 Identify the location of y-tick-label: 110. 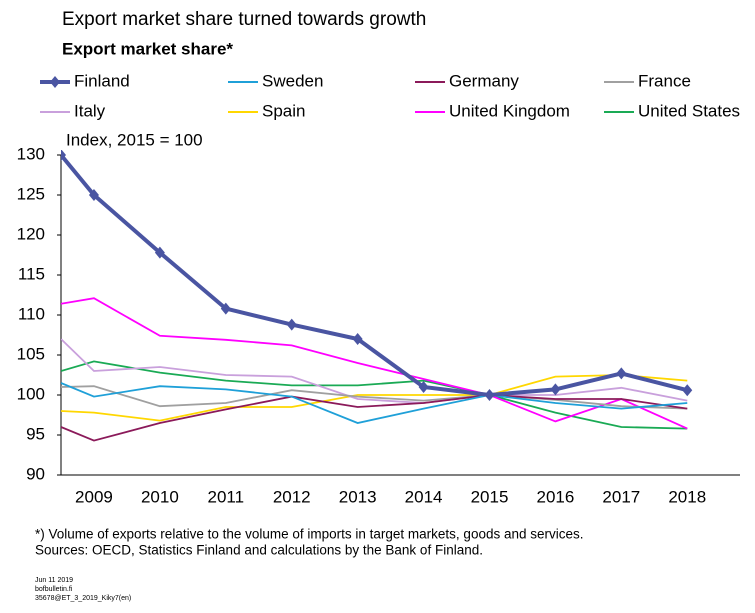
(31, 313).